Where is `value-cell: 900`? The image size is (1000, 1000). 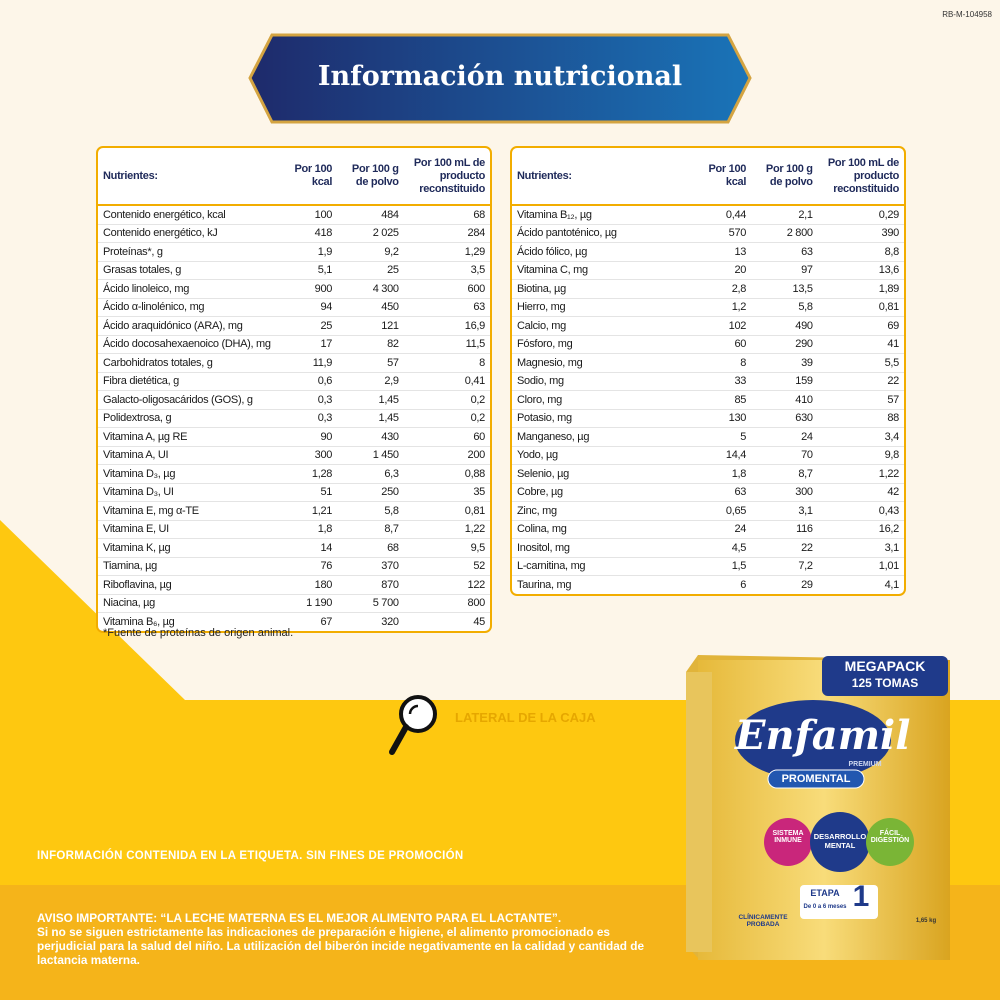 value-cell: 900 is located at coordinates (308, 289).